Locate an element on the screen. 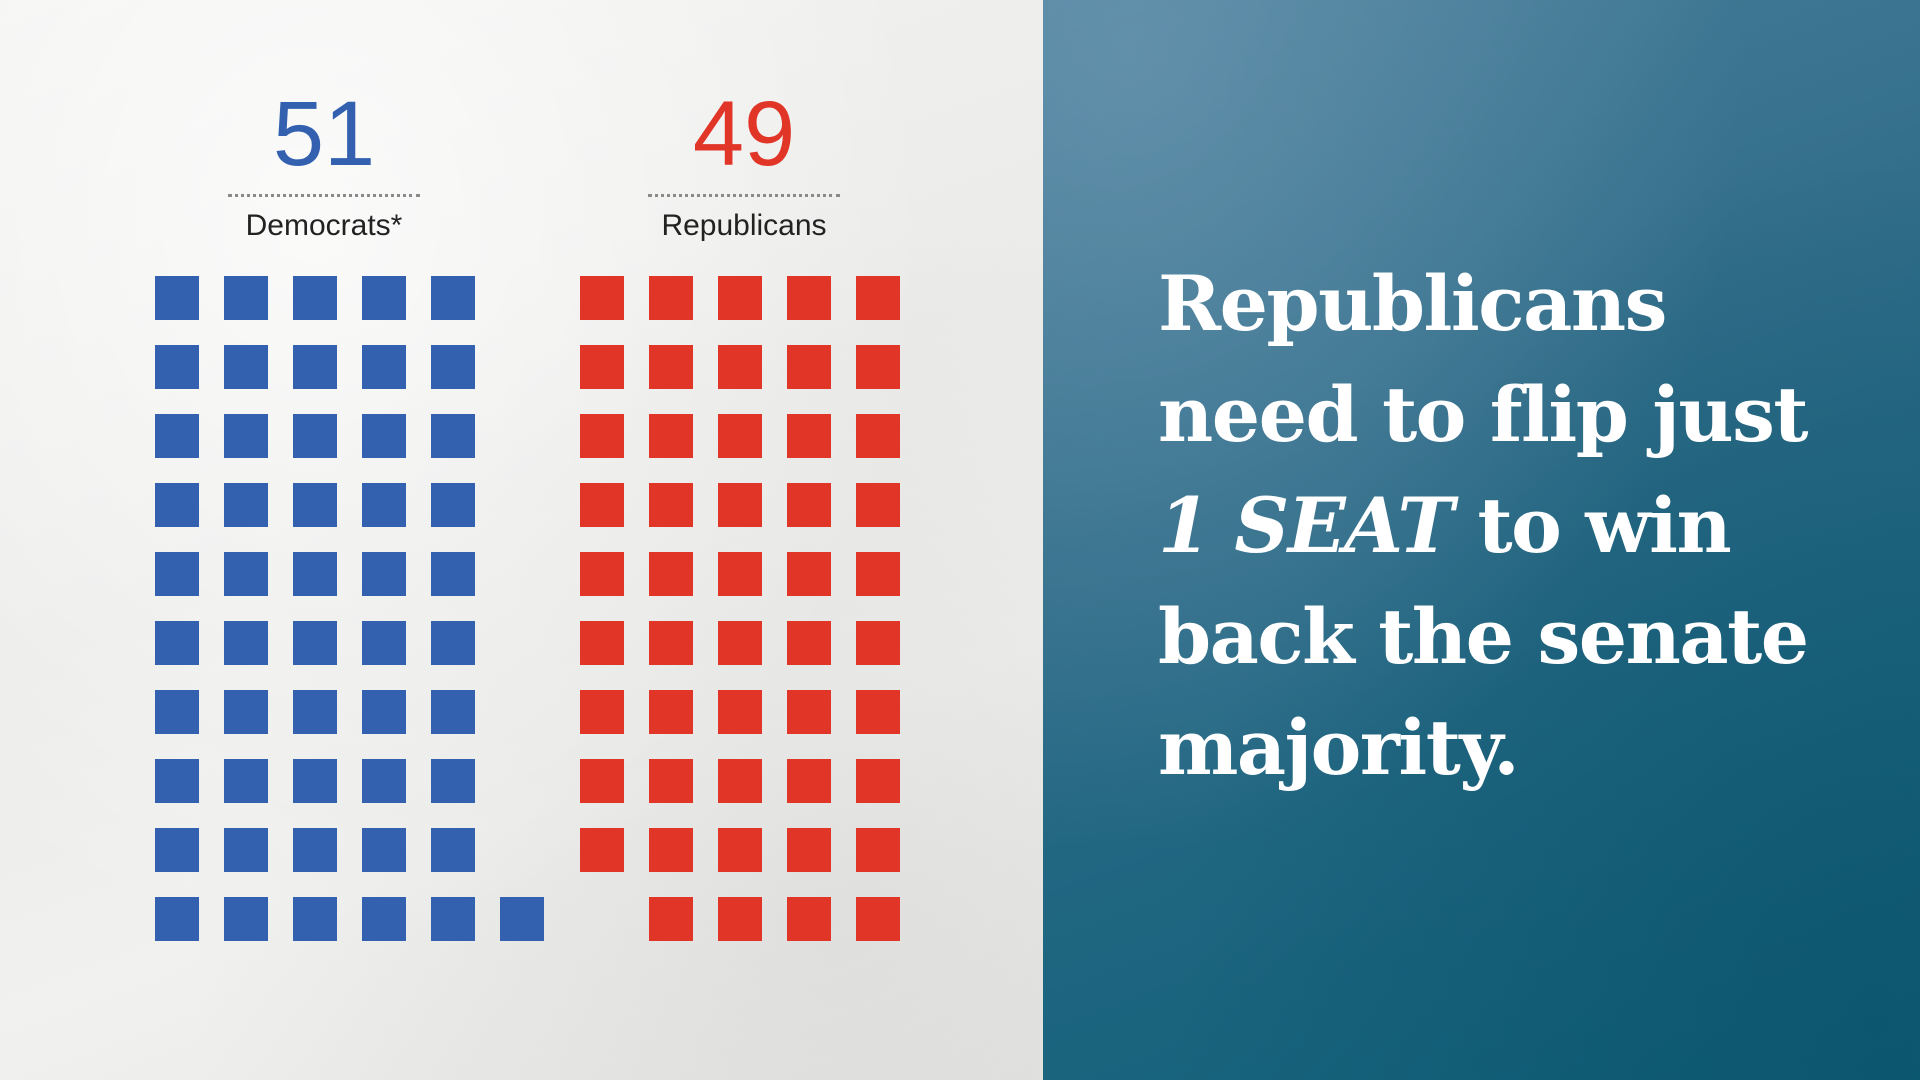  headline-emphasis: 1 SEAT is located at coordinates (1306, 525).